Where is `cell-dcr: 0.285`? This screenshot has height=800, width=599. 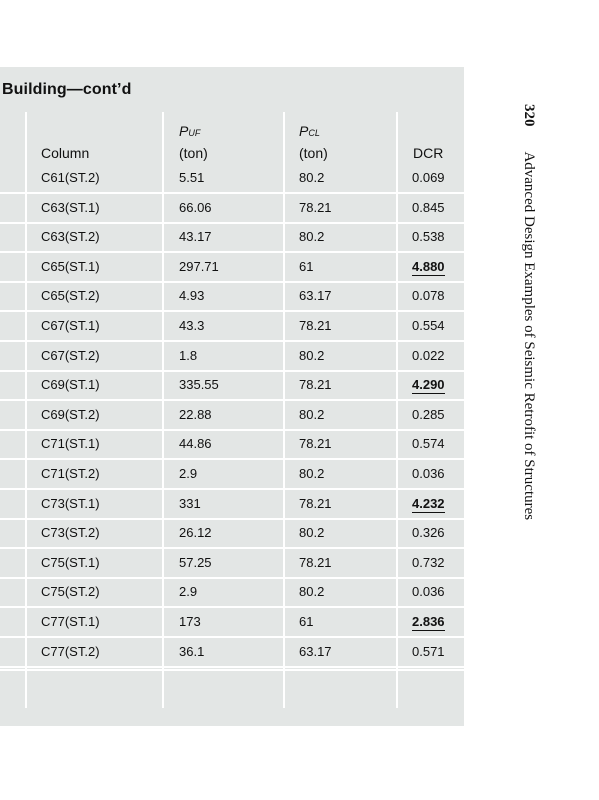
cell-dcr: 0.285 is located at coordinates (428, 415).